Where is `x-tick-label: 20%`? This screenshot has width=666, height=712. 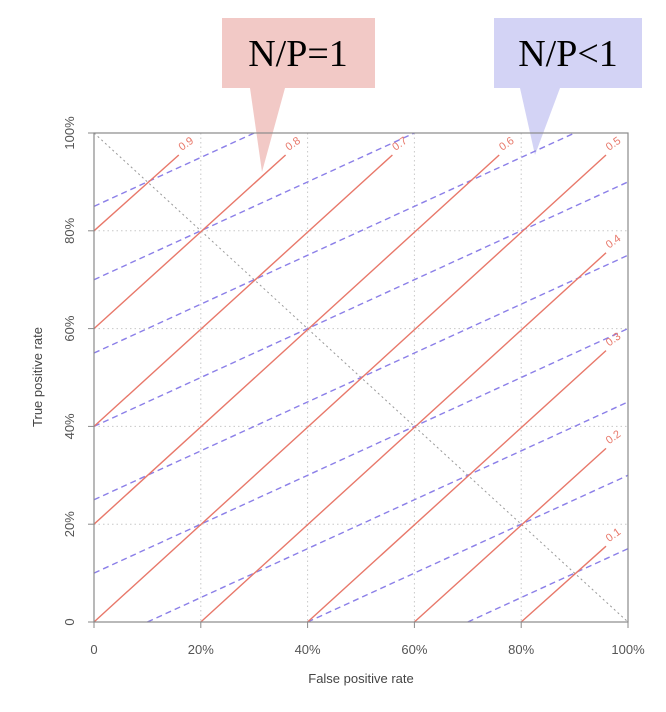
x-tick-label: 20% is located at coordinates (201, 649).